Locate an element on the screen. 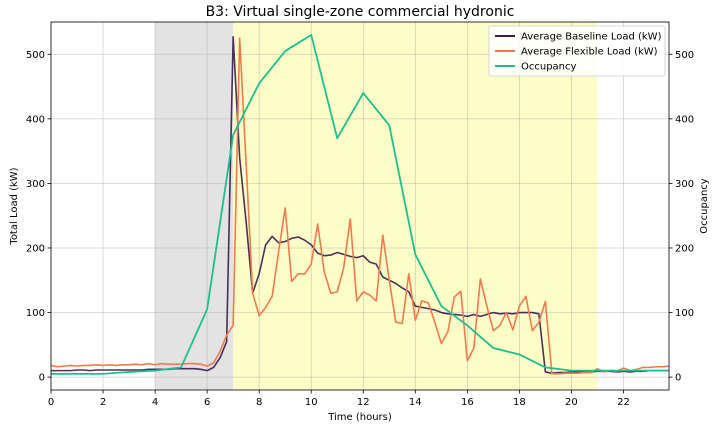 This screenshot has height=432, width=720. x-tick-label: 4 is located at coordinates (155, 402).